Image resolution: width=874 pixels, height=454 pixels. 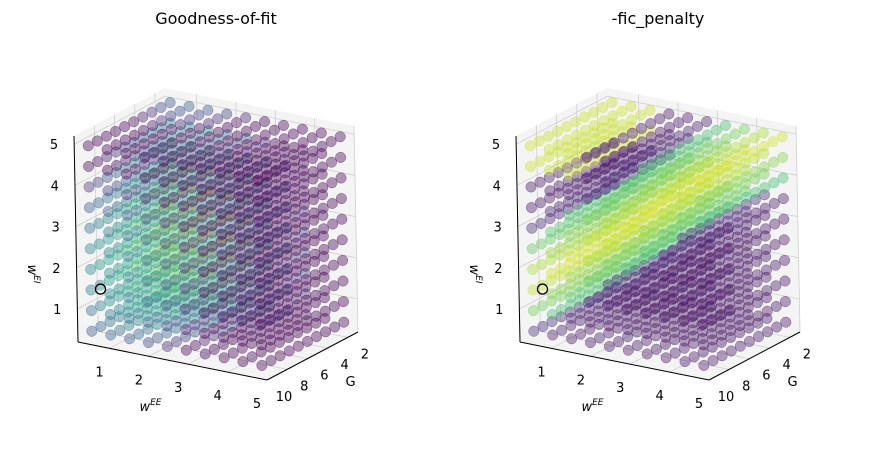 What do you see at coordinates (55, 228) in the screenshot?
I see `z-tick-label: 3` at bounding box center [55, 228].